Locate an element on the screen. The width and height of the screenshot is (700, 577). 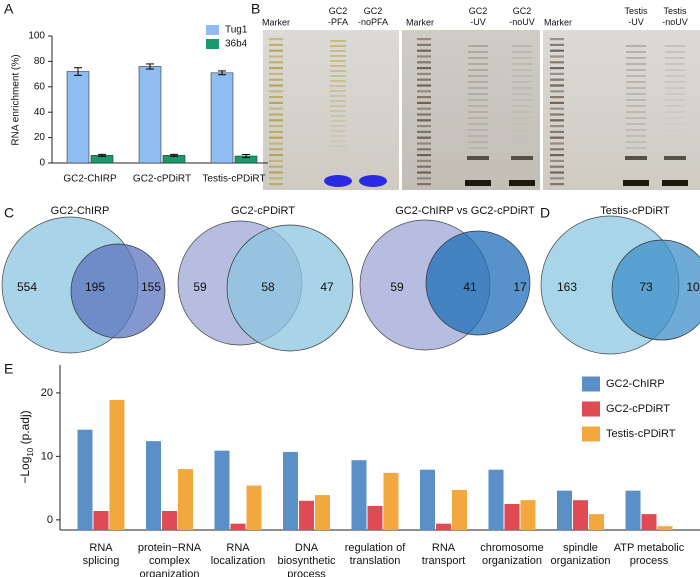
y-tick-label: 40 is located at coordinates (40, 112).